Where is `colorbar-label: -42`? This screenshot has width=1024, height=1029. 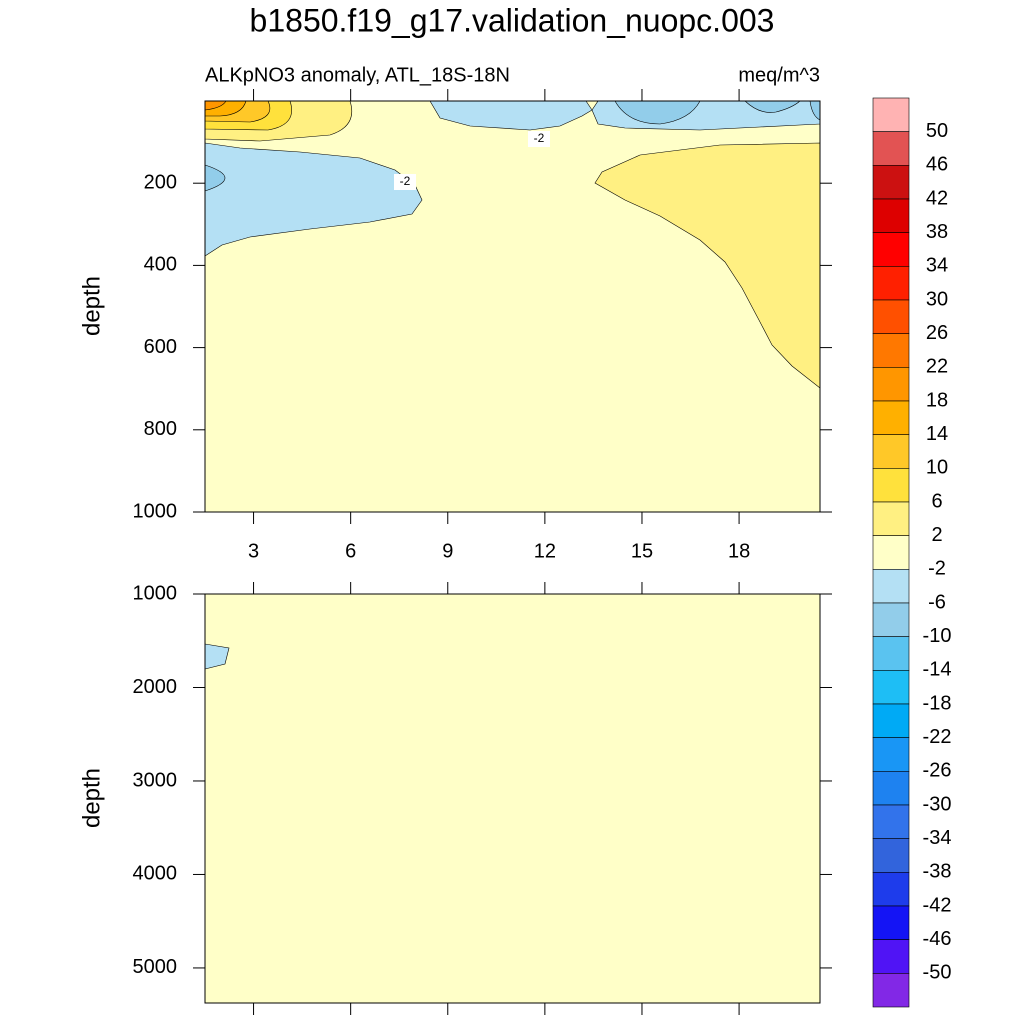 colorbar-label: -42 is located at coordinates (937, 905).